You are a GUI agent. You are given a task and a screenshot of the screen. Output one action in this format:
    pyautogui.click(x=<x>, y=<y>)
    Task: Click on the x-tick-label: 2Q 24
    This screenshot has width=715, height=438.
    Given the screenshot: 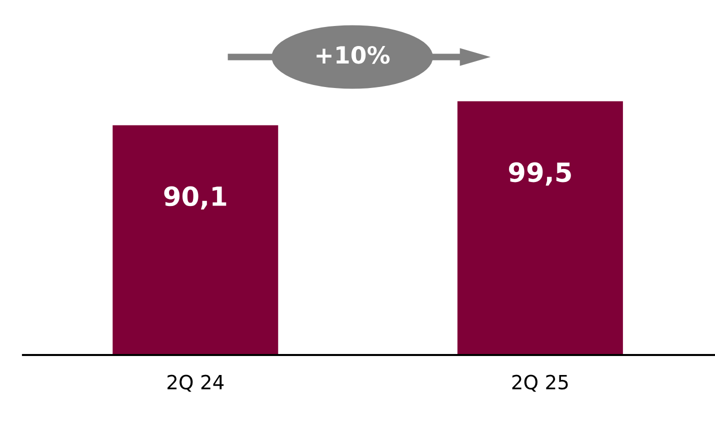 What is the action you would take?
    pyautogui.click(x=196, y=383)
    